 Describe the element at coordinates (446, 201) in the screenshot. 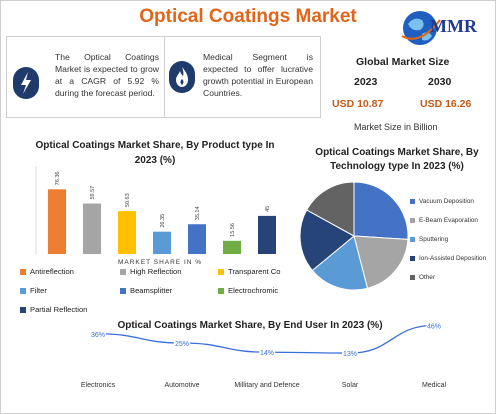

I see `legend-label: Vacuum Deposition` at that location.